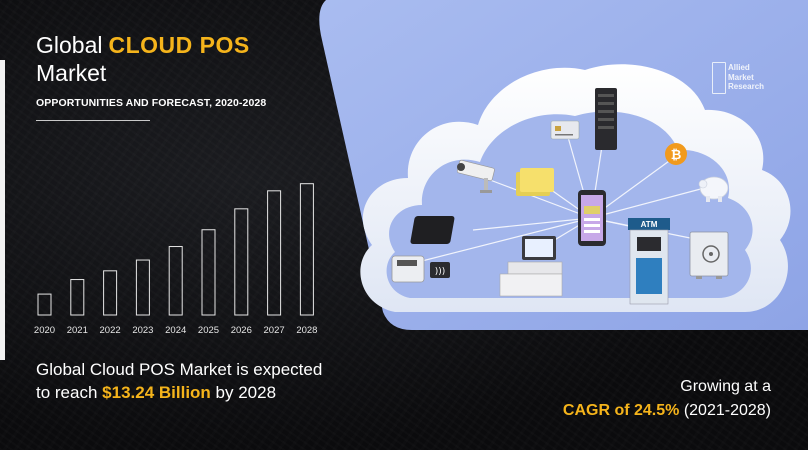  What do you see at coordinates (93, 120) in the screenshot?
I see `title-underline` at bounding box center [93, 120].